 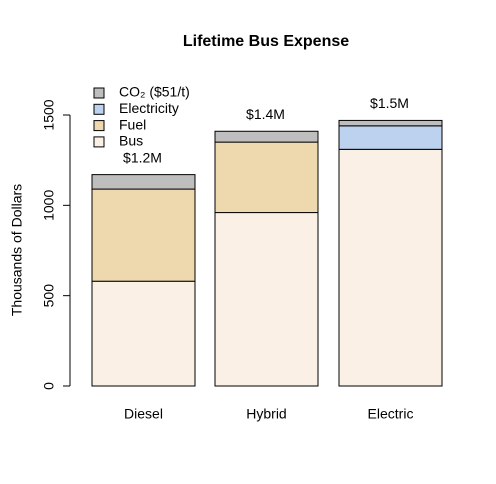 I want to click on x-tick-label: Diesel, so click(x=143, y=414).